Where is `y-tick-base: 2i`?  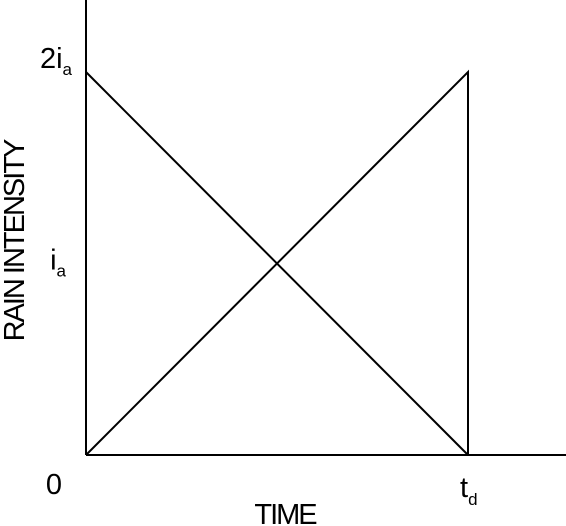
y-tick-base: 2i is located at coordinates (51, 59).